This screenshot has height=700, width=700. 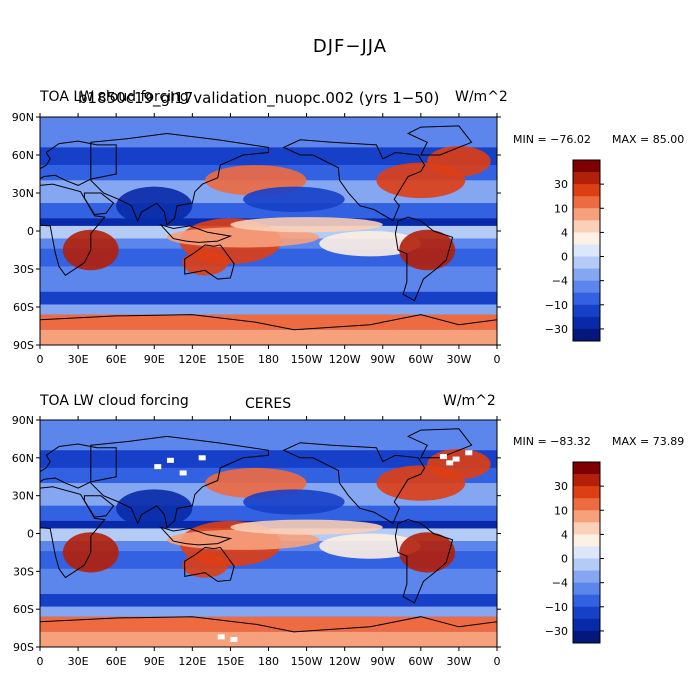 What do you see at coordinates (648, 139) in the screenshot?
I see `panel1-max-label: MAX = 85.00` at bounding box center [648, 139].